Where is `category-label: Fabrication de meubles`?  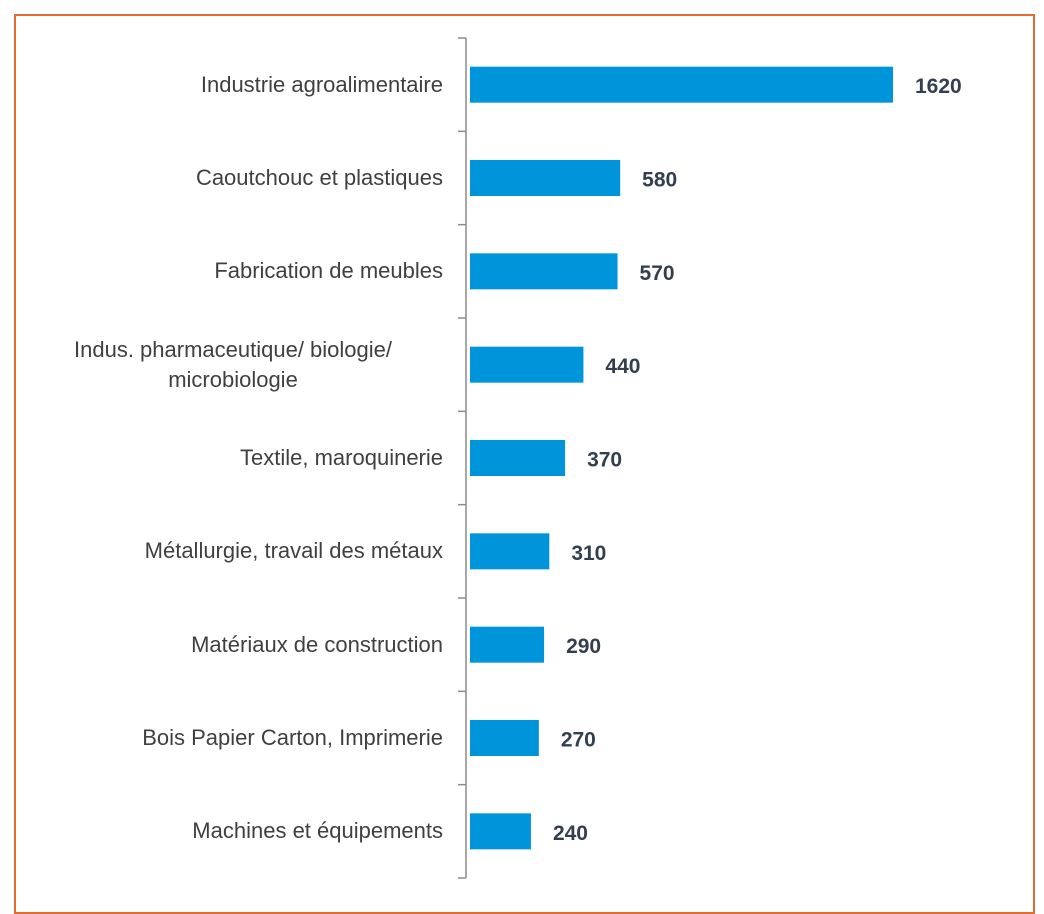 category-label: Fabrication de meubles is located at coordinates (328, 271).